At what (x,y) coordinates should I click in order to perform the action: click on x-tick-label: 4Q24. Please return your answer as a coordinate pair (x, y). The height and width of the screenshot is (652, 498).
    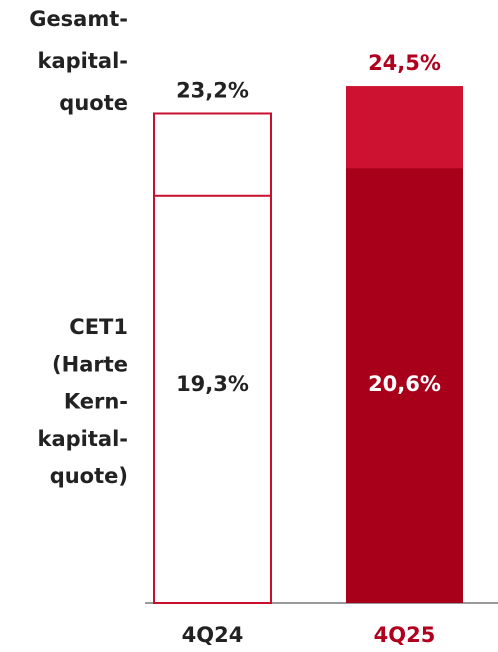
    Looking at the image, I should click on (213, 635).